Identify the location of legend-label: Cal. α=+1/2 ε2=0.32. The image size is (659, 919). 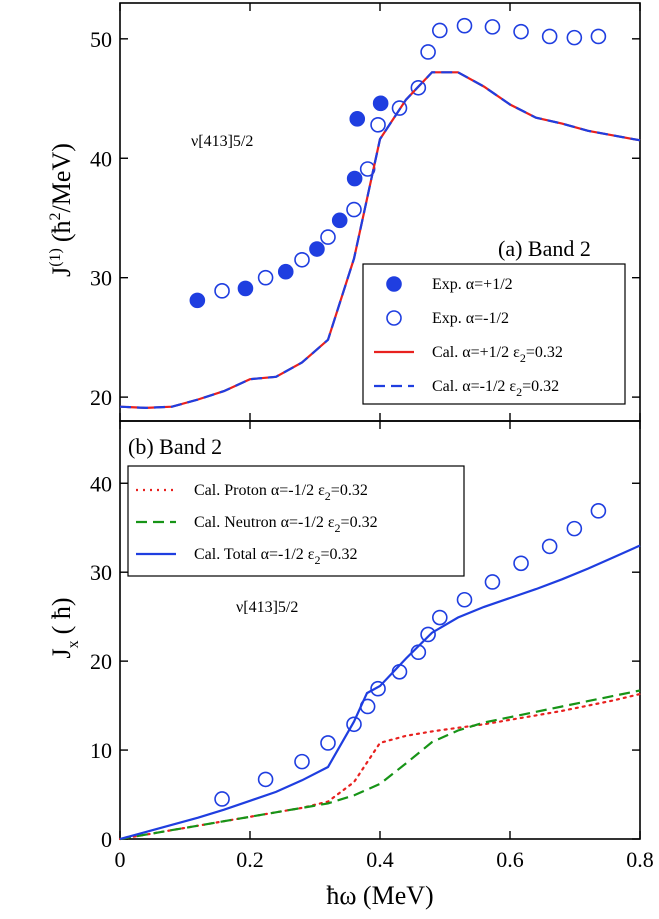
(497, 354).